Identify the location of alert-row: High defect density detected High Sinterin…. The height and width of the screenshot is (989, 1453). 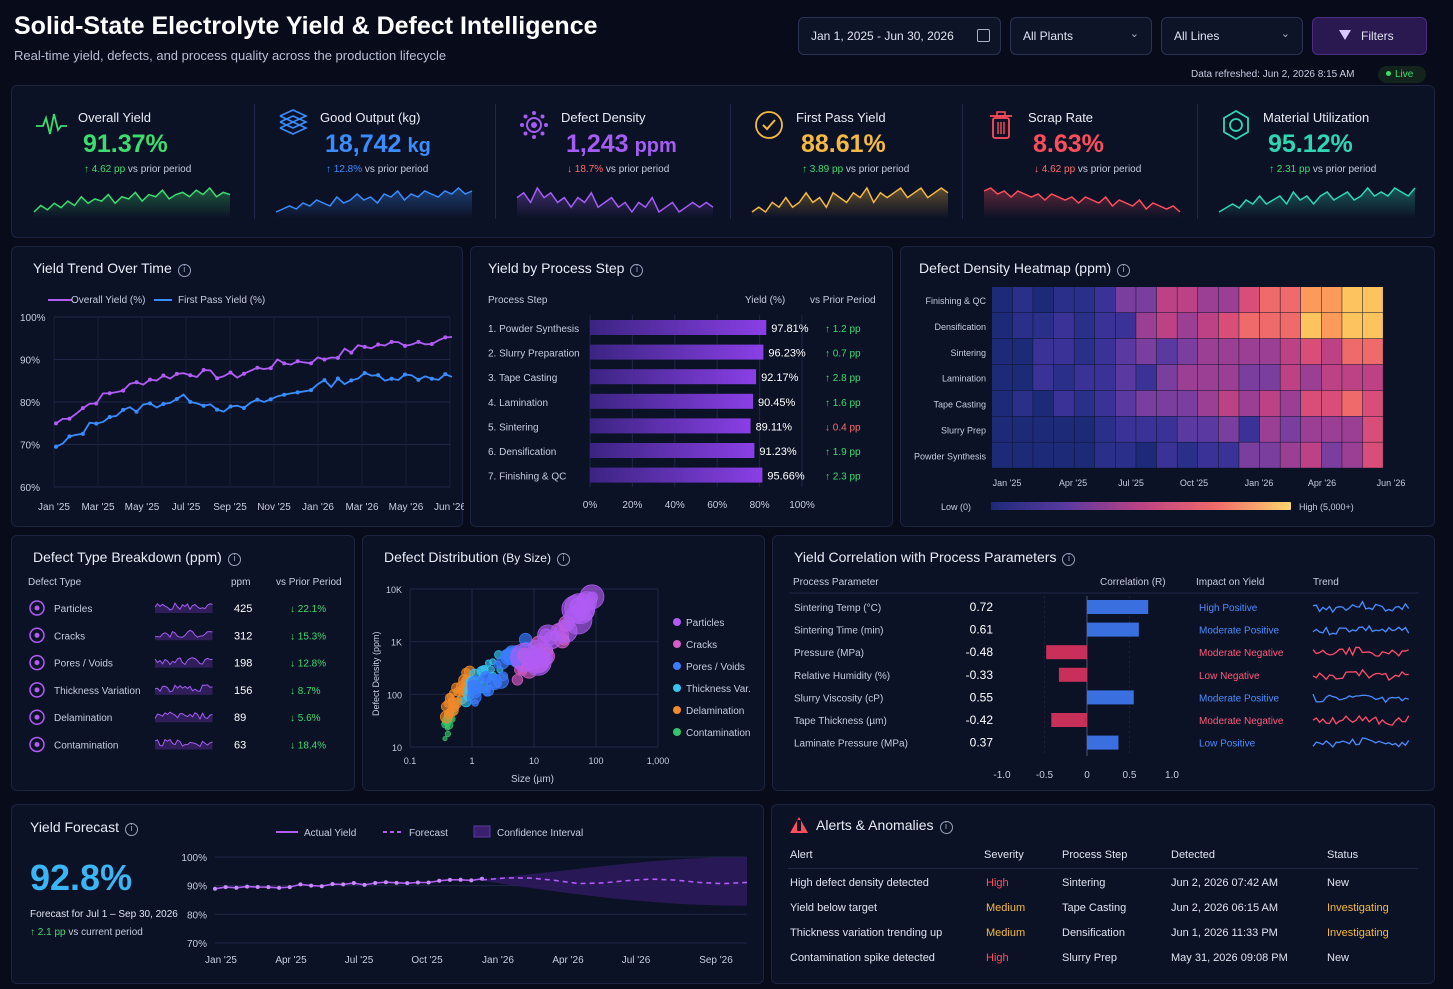
(1102, 887).